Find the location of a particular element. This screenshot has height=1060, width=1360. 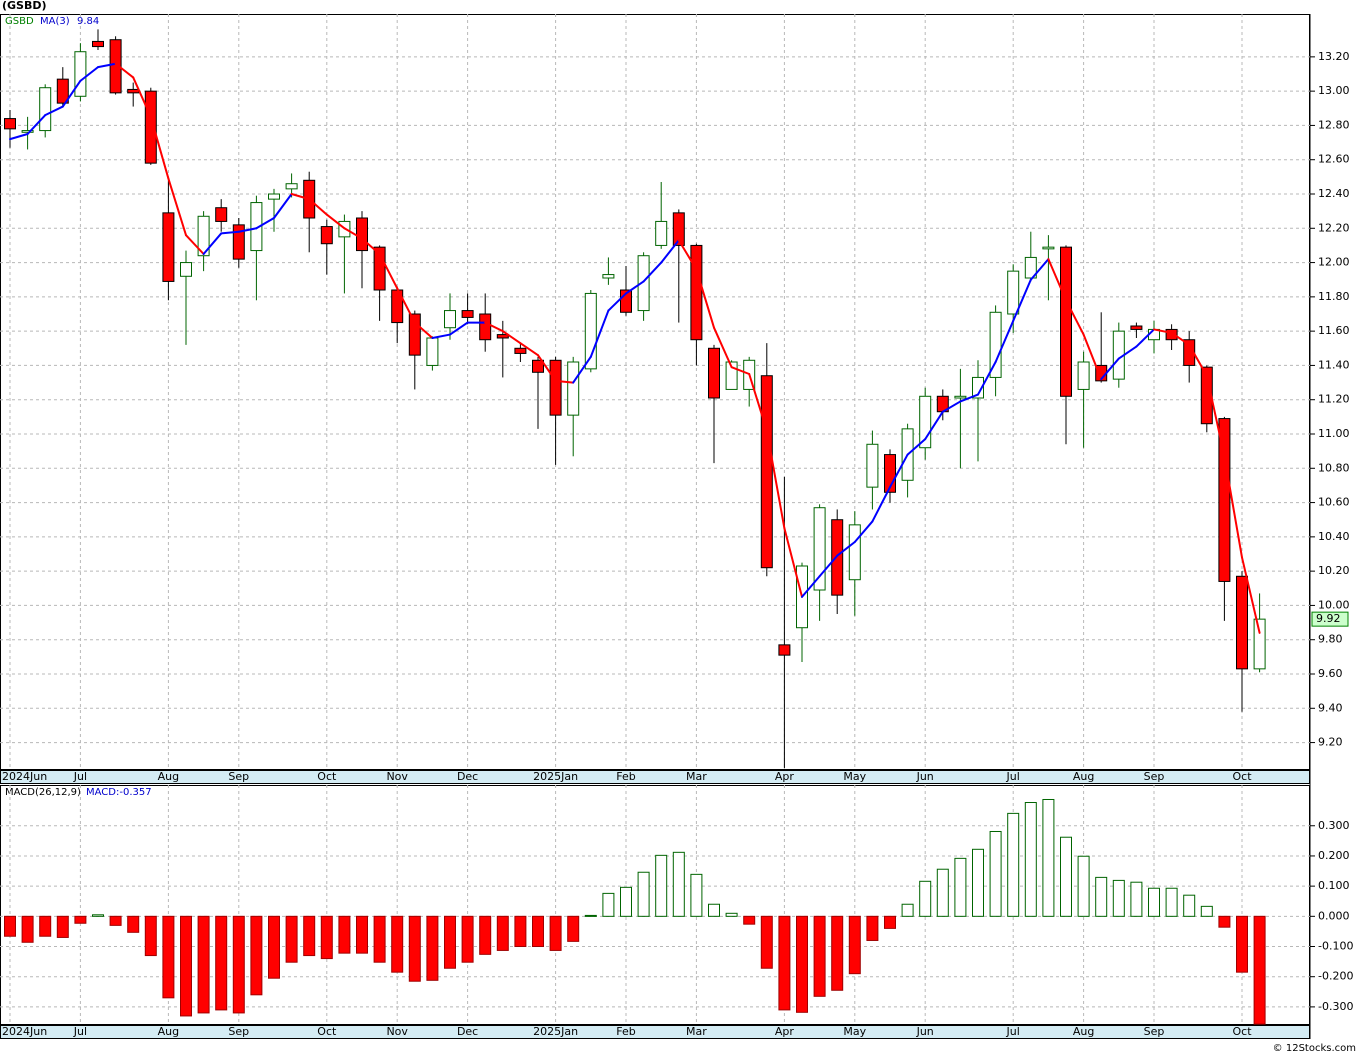

macd-title: MACD(26,12,9) is located at coordinates (43, 792).